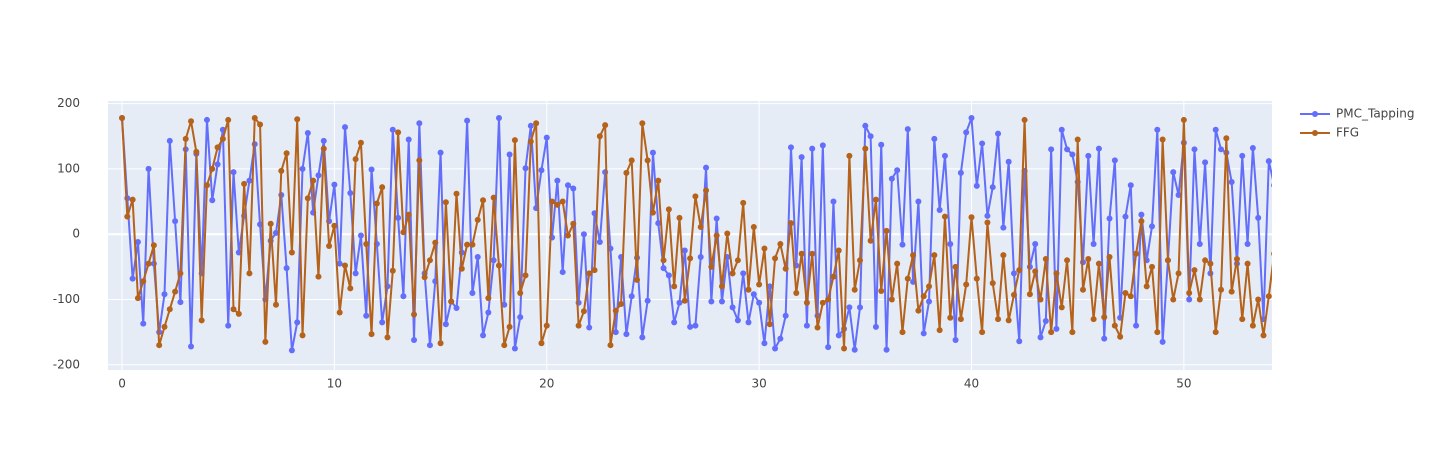 The image size is (1432, 454). What do you see at coordinates (758, 384) in the screenshot?
I see `x-tick-label: 30` at bounding box center [758, 384].